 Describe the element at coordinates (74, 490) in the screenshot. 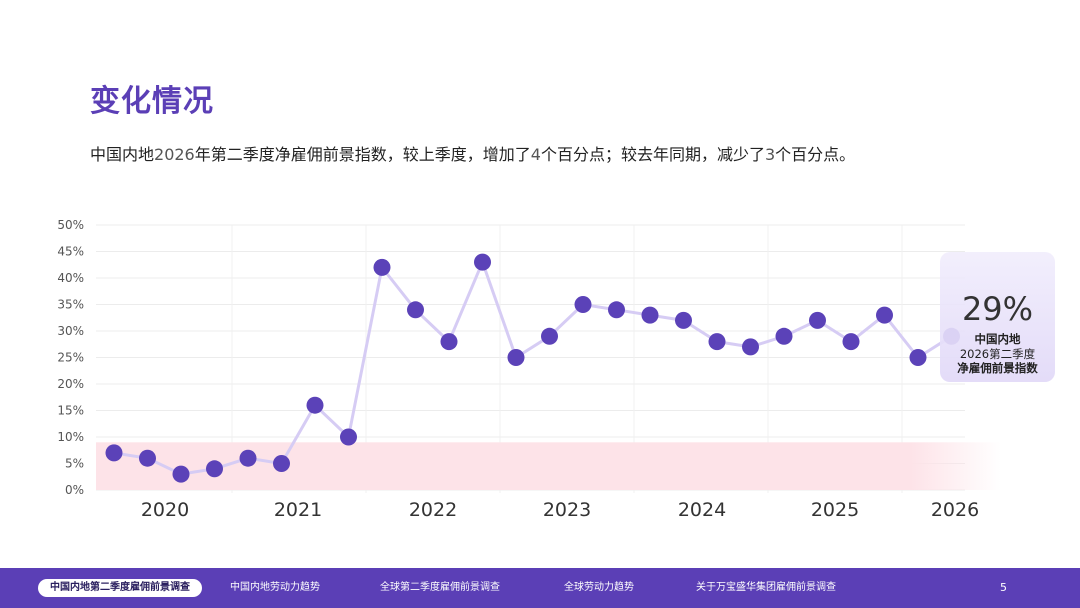

I see `y-tick-label: 0%` at that location.